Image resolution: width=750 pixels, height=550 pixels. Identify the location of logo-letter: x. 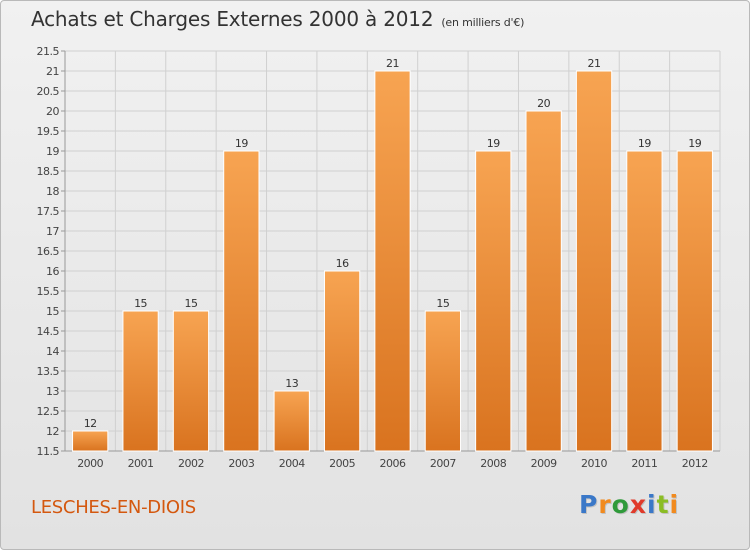
(638, 504).